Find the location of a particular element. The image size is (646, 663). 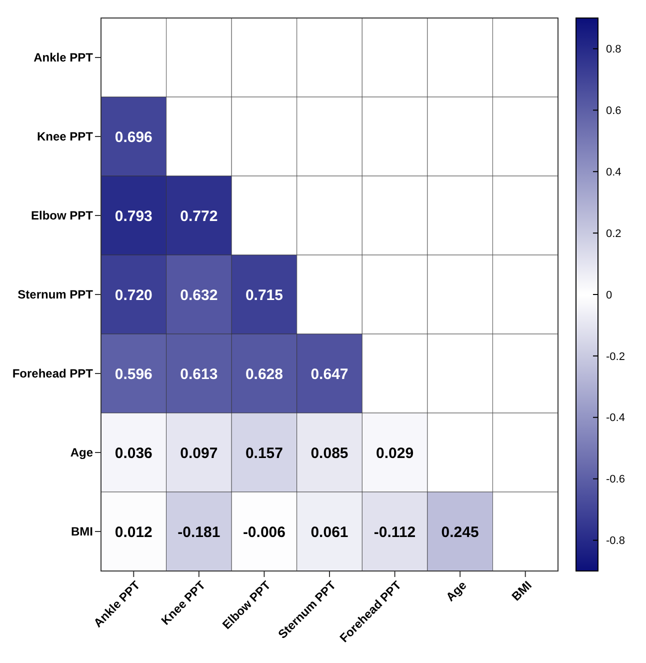

y-tick-label: Forehead PPT is located at coordinates (53, 373).